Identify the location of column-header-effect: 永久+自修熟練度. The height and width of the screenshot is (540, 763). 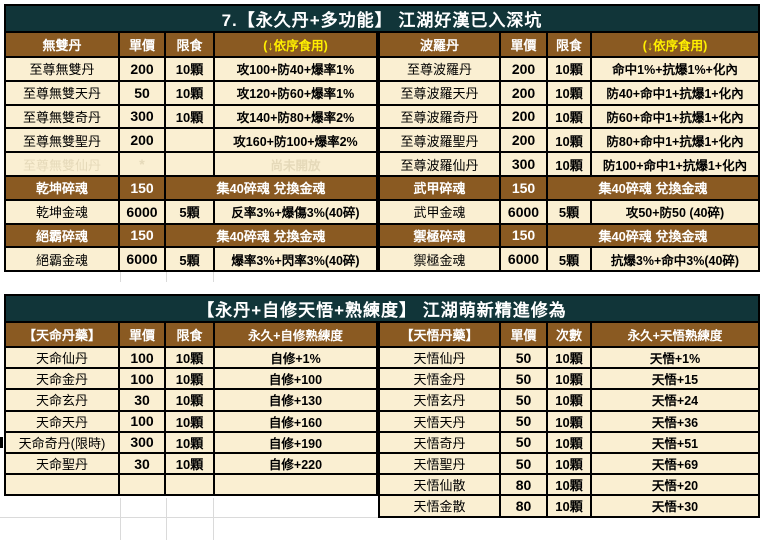
(295, 334).